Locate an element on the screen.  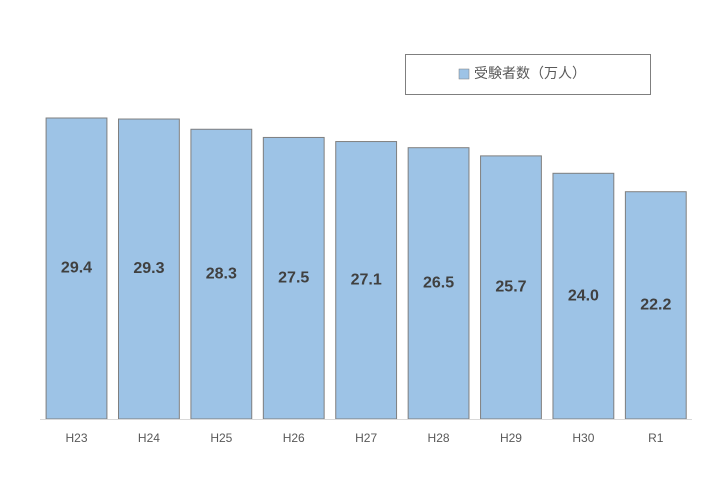
value-label: 24.0 is located at coordinates (583, 295).